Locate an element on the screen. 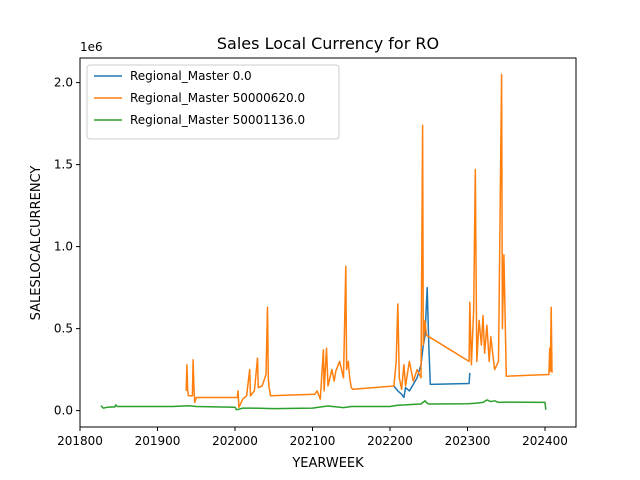 This screenshot has height=480, width=640. x-axis-label: YEARWEEK is located at coordinates (327, 463).